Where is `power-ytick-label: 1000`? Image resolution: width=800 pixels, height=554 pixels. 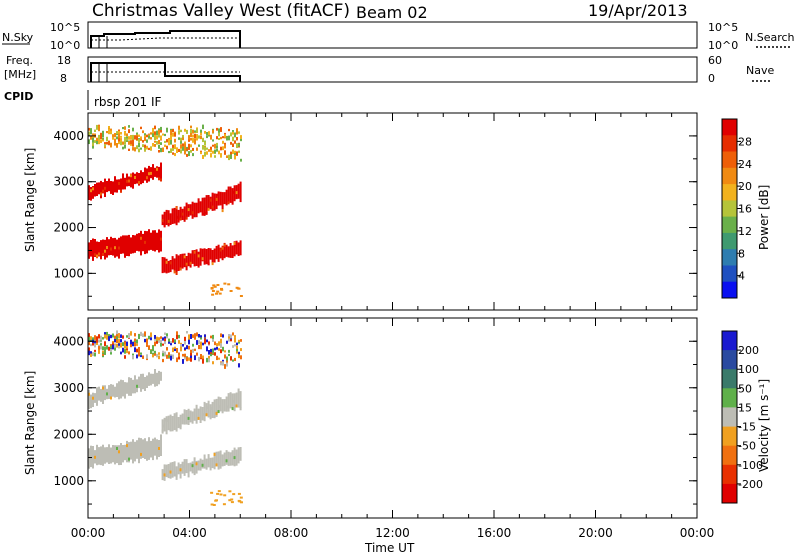
power-ytick-label: 1000 is located at coordinates (68, 273).